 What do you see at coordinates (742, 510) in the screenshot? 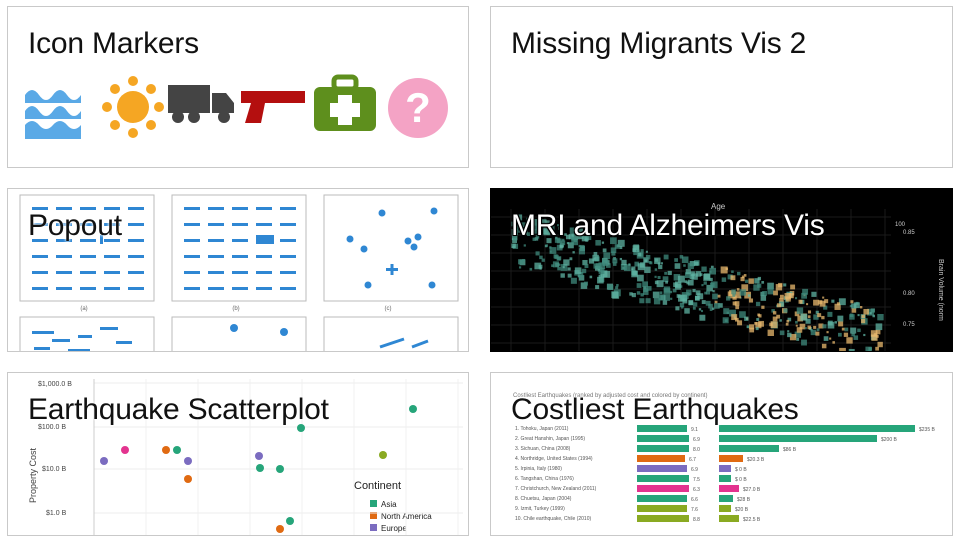
I see `bar-value: $20 B` at bounding box center [742, 510].